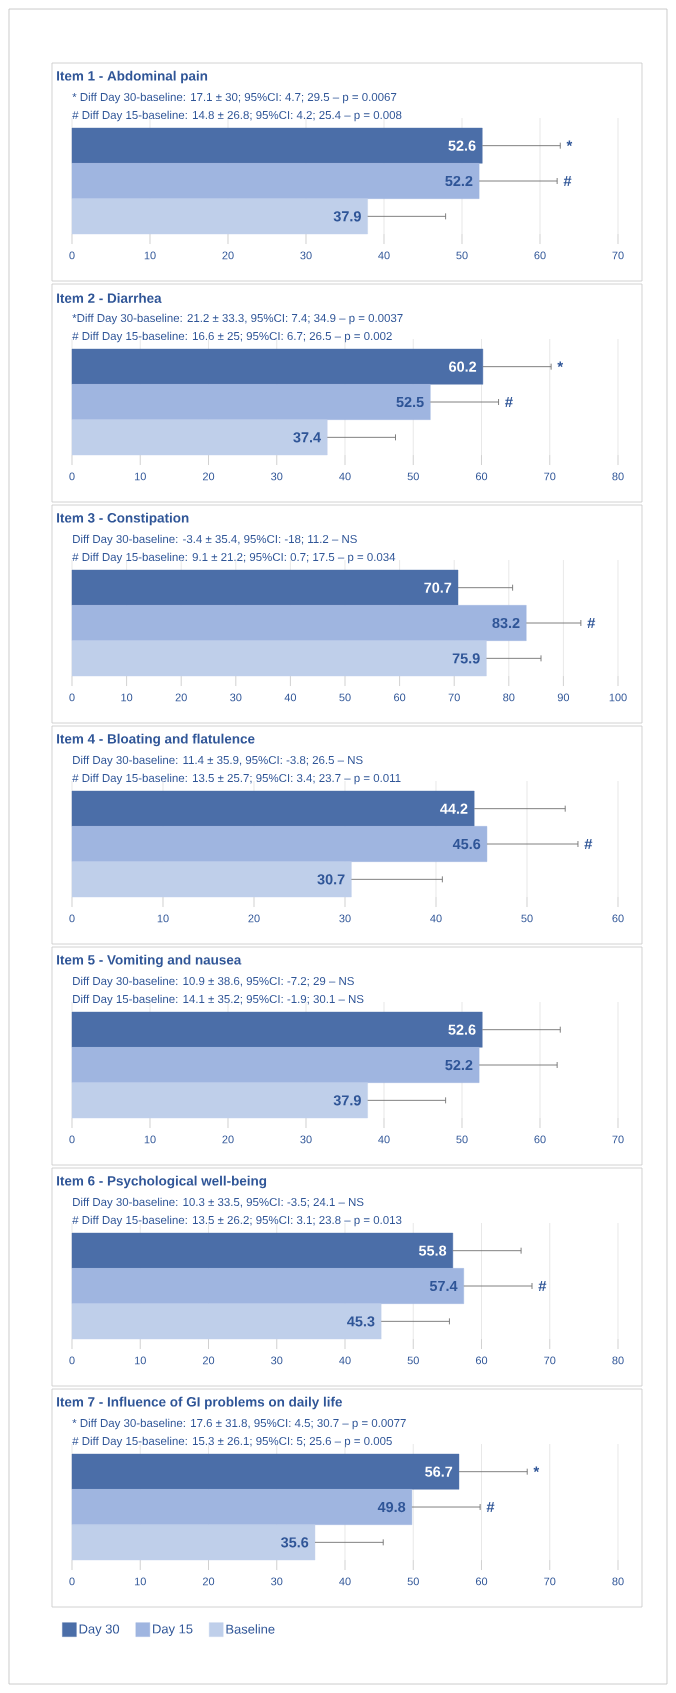 This screenshot has height=1693, width=676. Describe the element at coordinates (156, 740) in the screenshot. I see `chart-title: Item 4 - Bloating and flatulence` at that location.